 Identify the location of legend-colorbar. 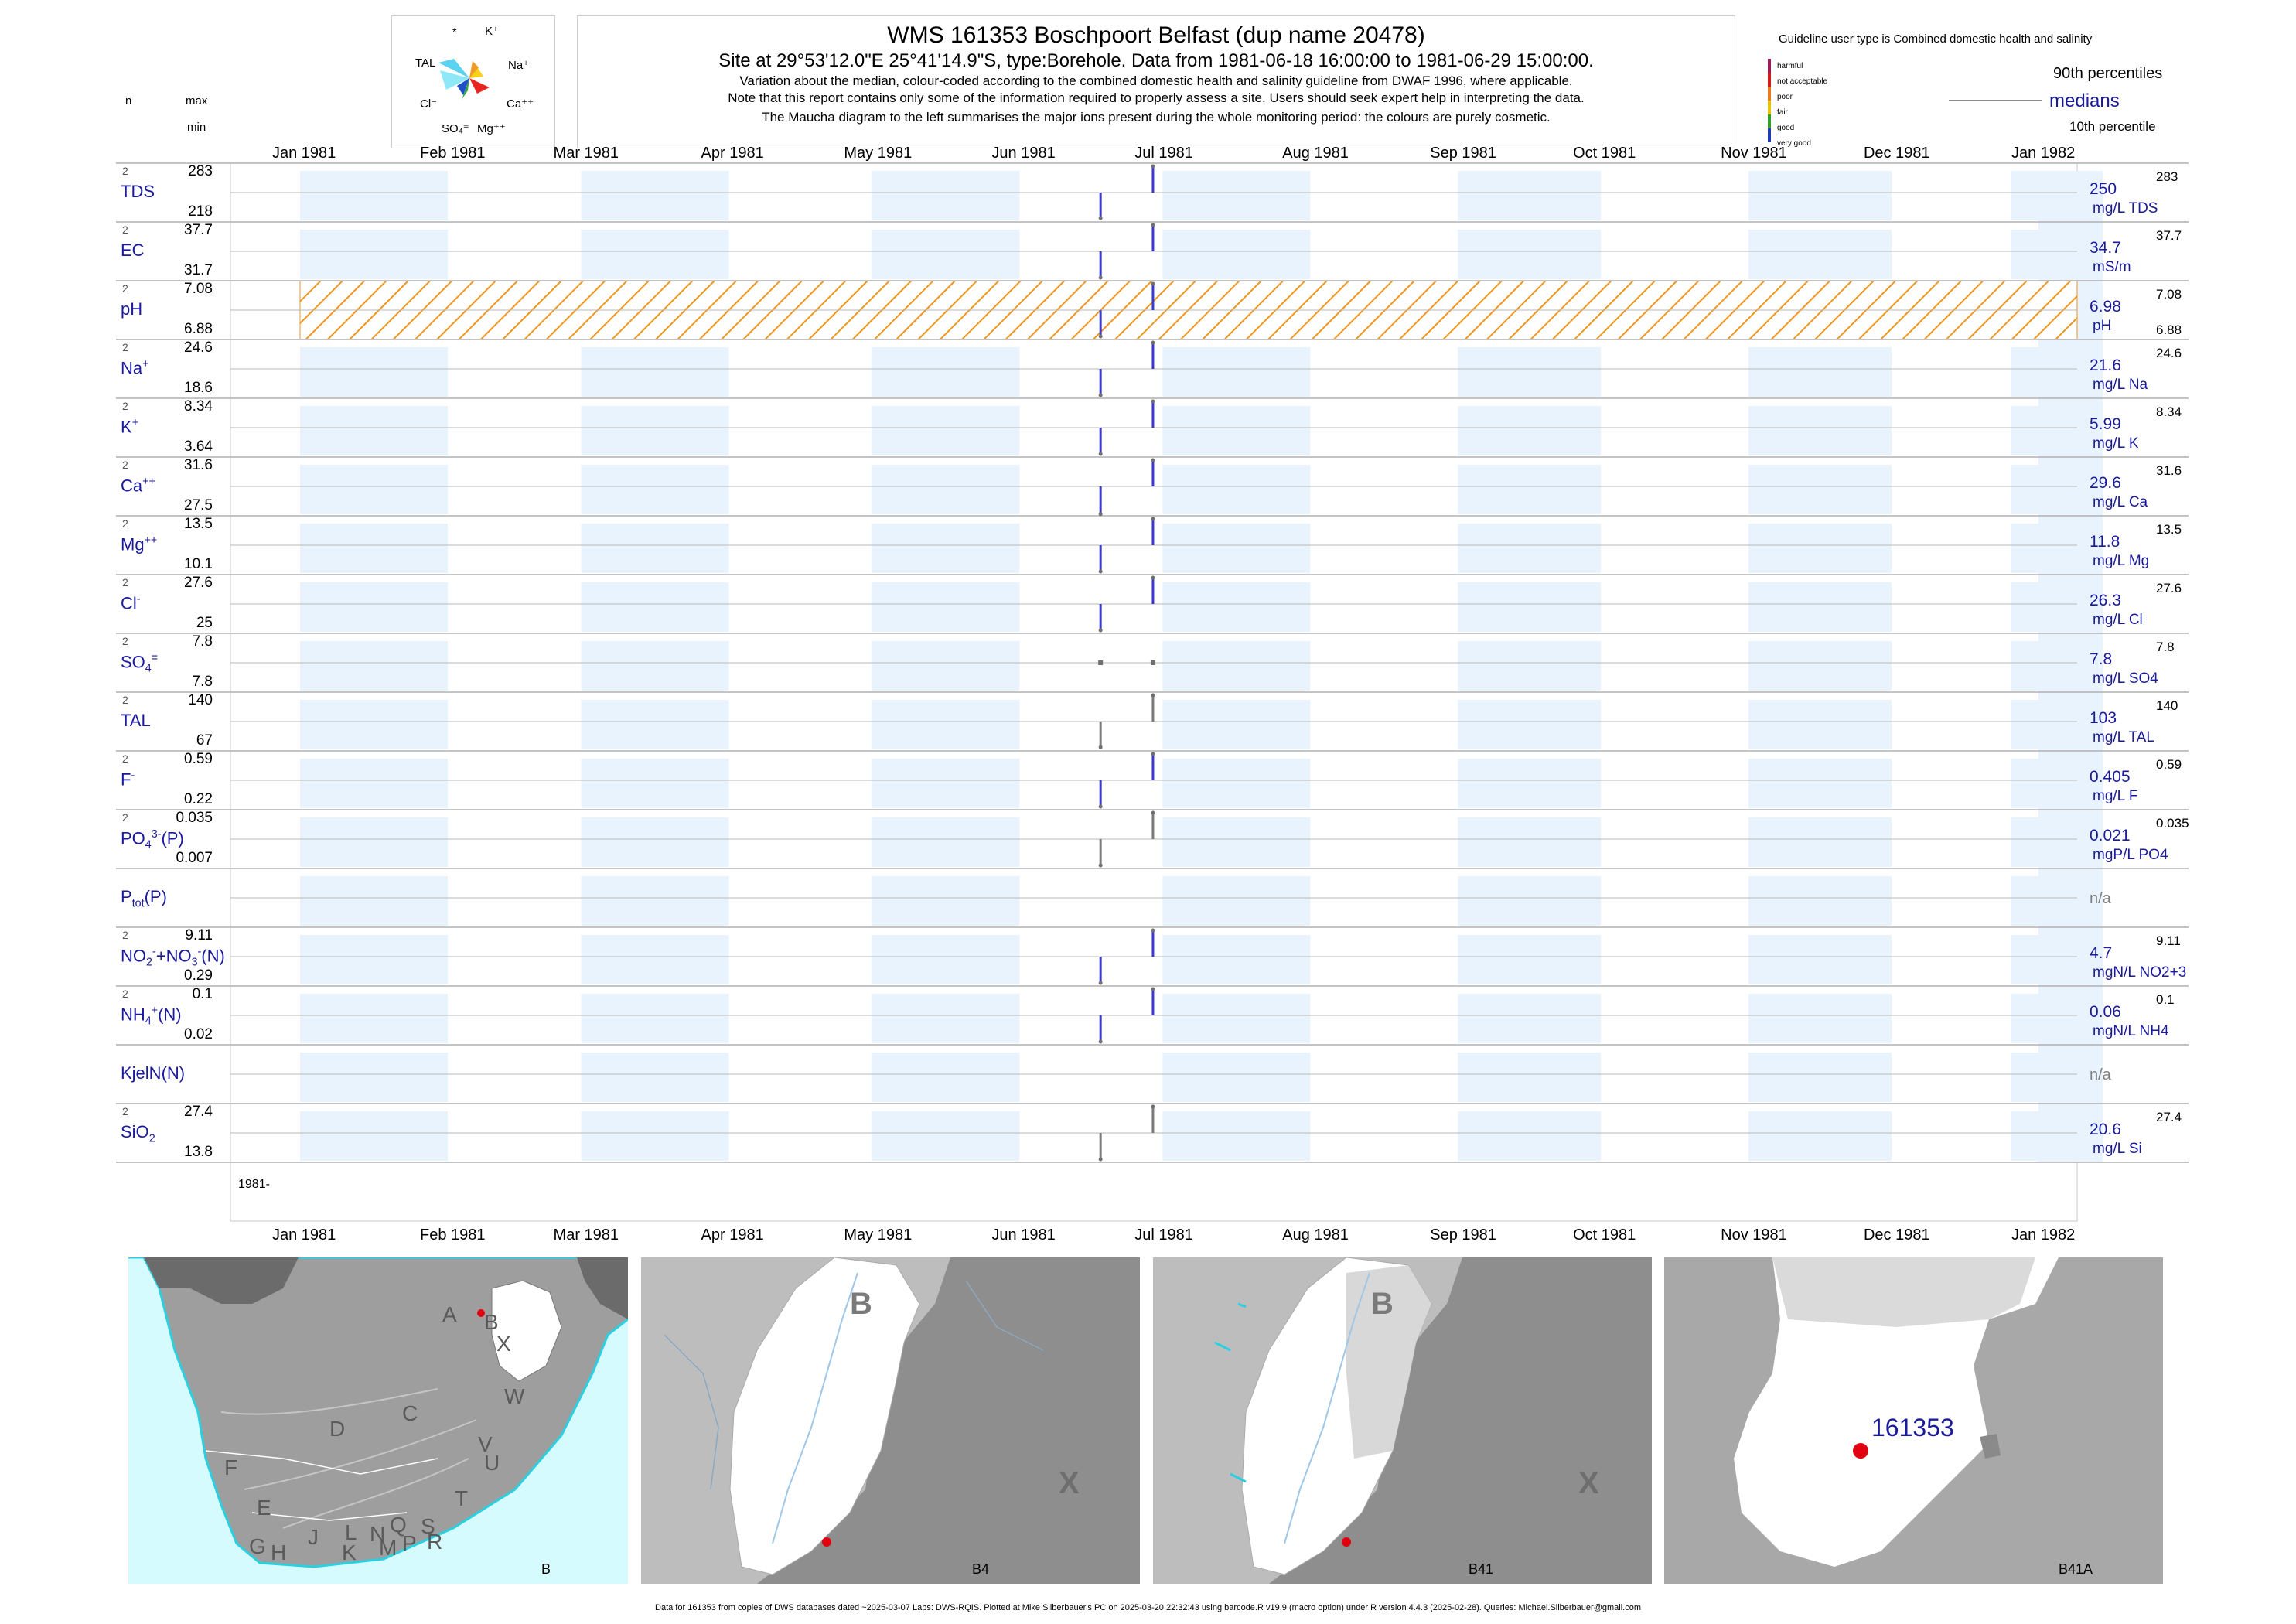
(1769, 100).